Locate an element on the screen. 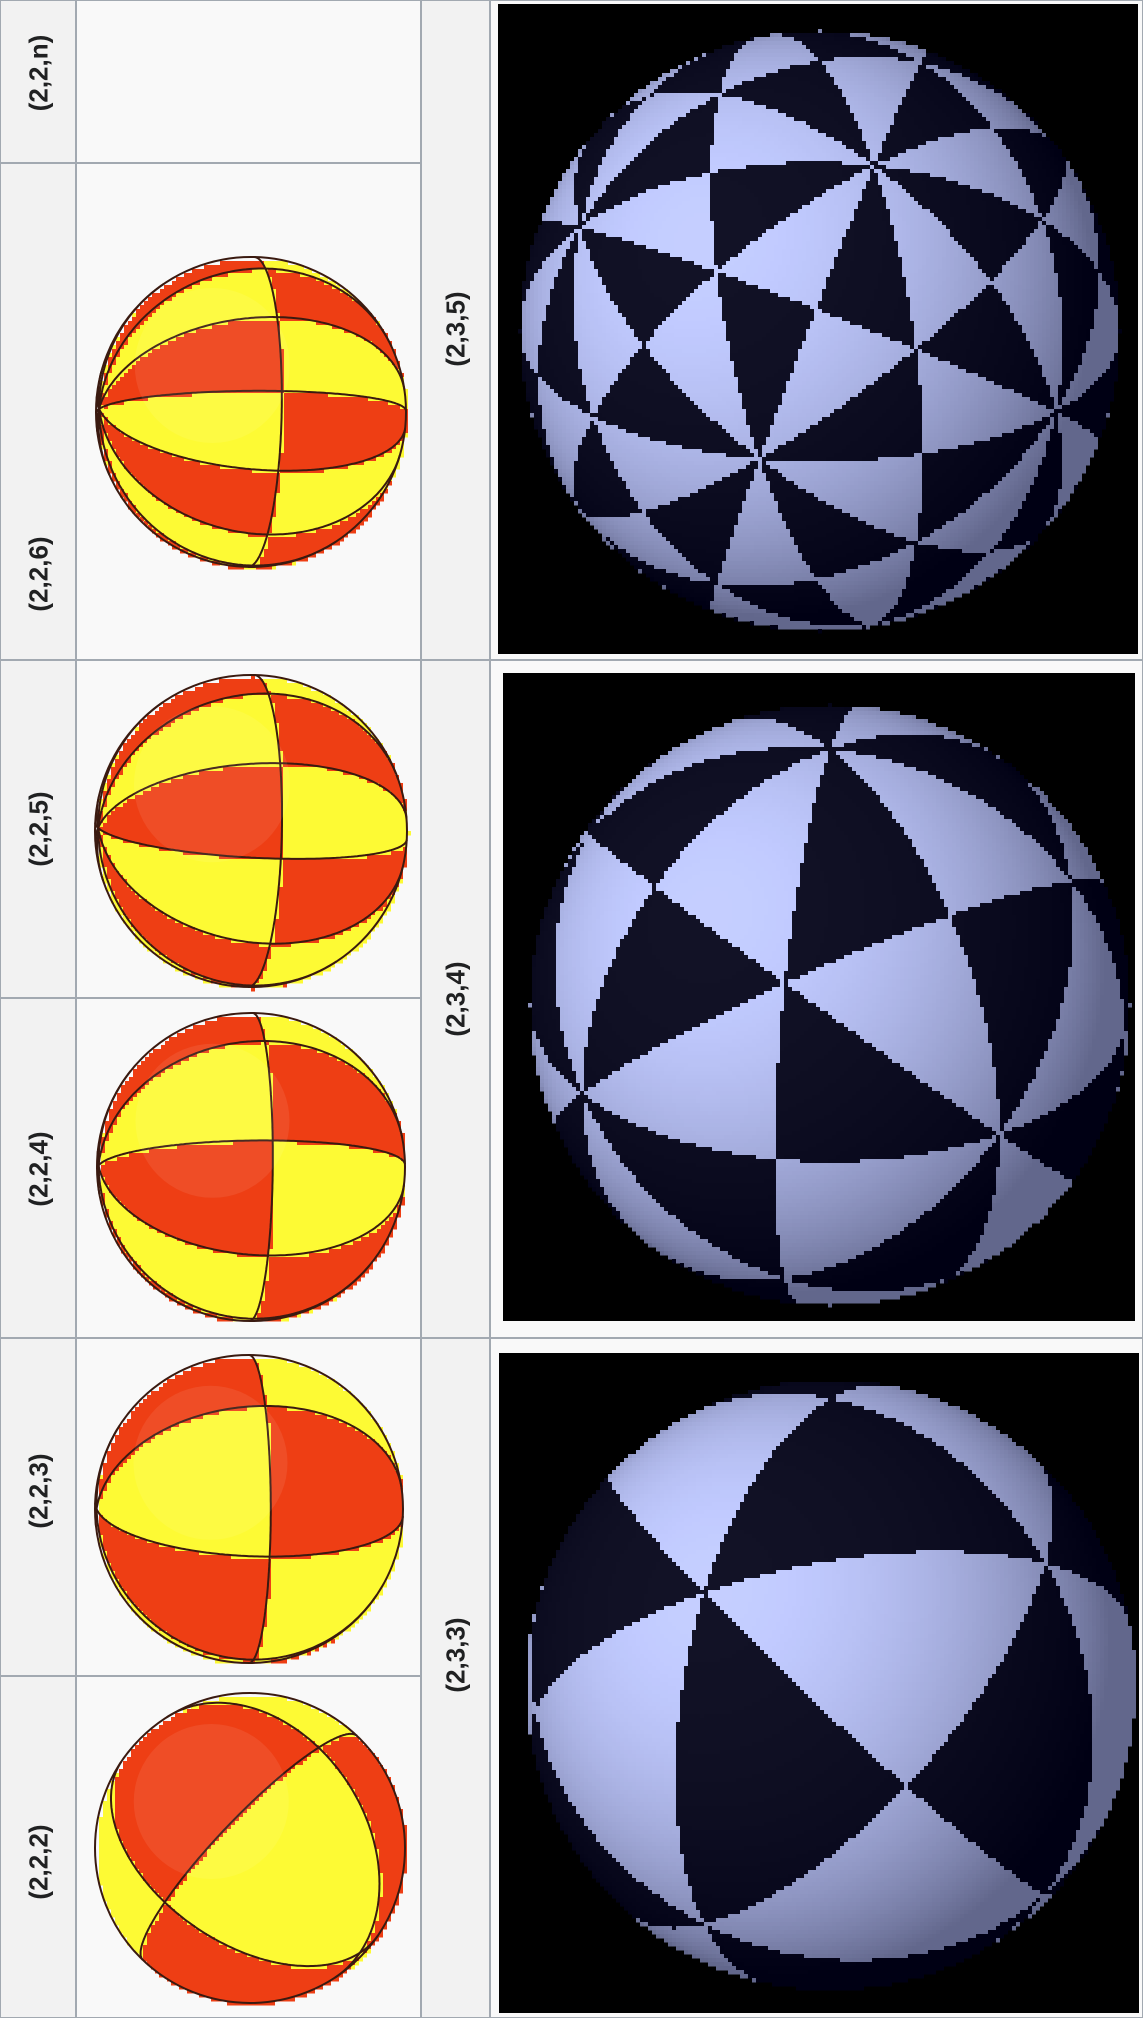 Image resolution: width=1143 pixels, height=2018 pixels. row-label: (2,3,3) is located at coordinates (456, 1654).